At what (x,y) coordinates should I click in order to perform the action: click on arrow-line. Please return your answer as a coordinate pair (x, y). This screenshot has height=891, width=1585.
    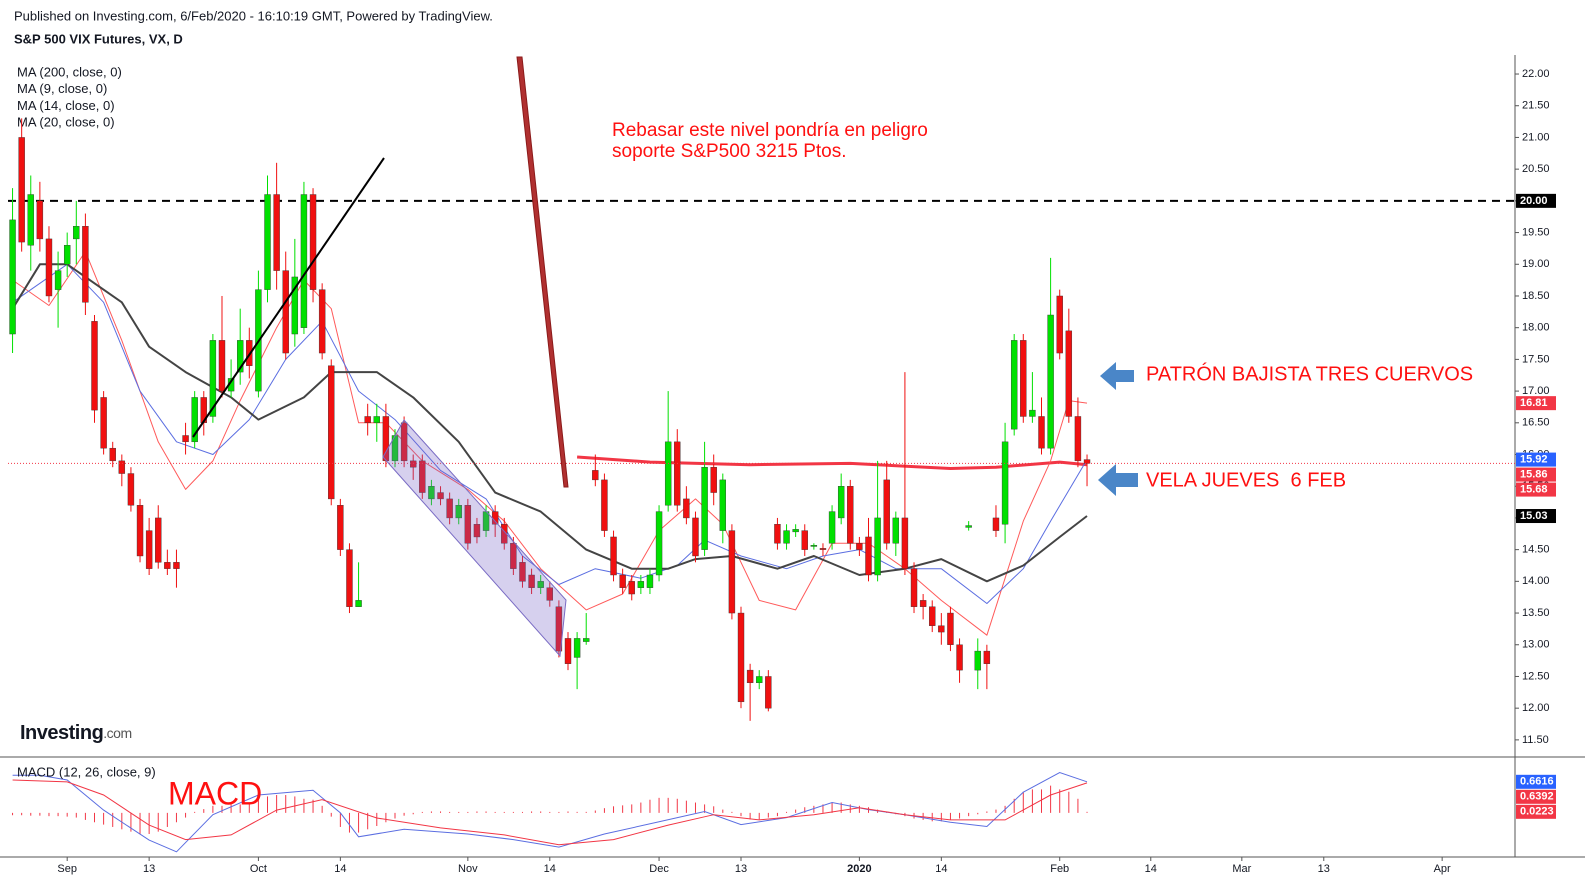
    Looking at the image, I should click on (542, 272).